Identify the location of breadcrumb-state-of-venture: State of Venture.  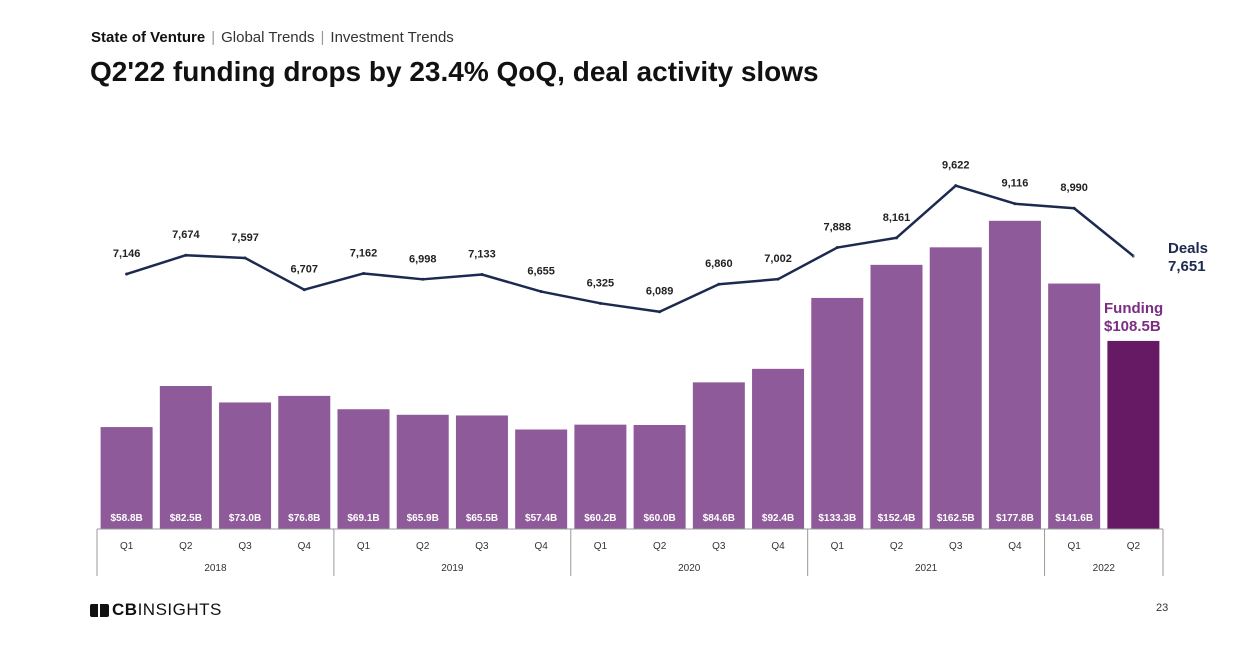
(148, 37).